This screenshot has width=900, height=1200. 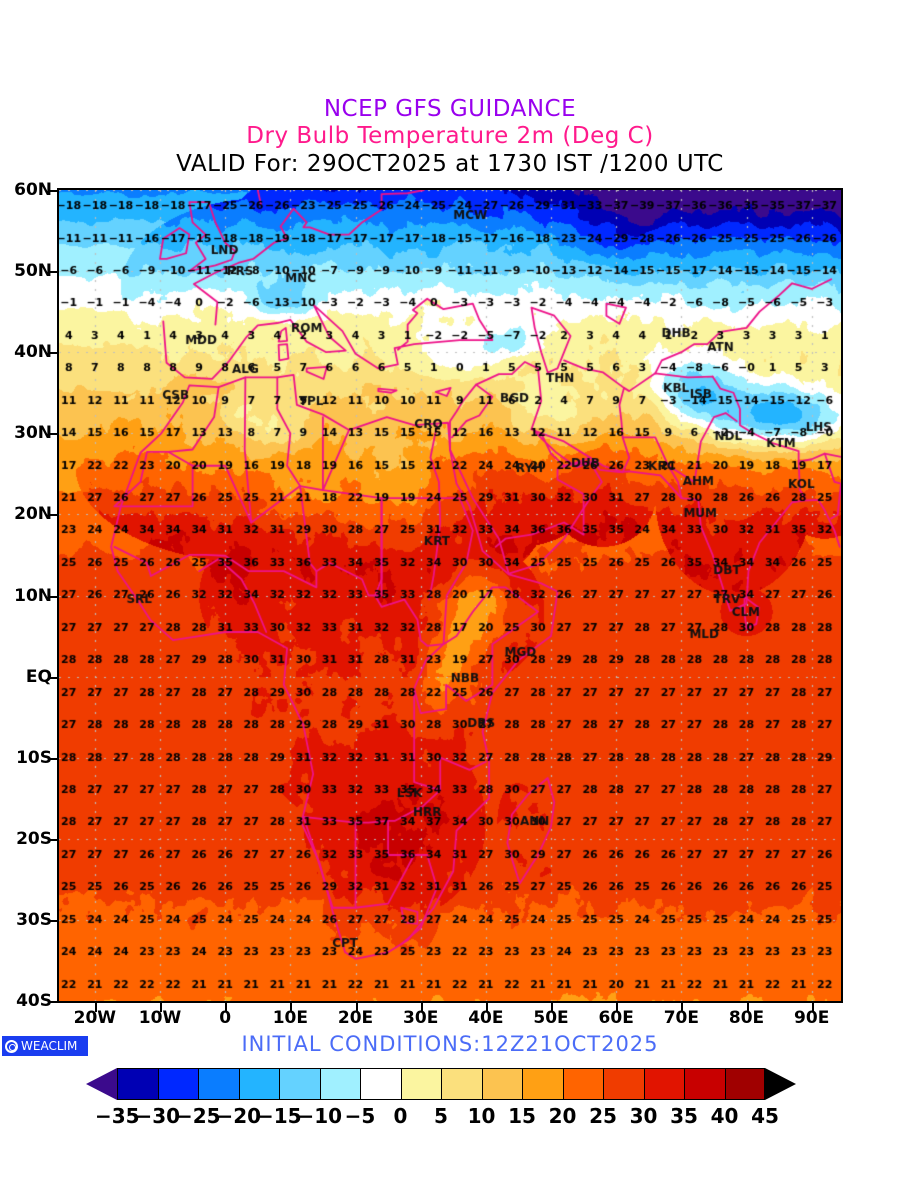 I want to click on circle-logo-icon, so click(x=11, y=1046).